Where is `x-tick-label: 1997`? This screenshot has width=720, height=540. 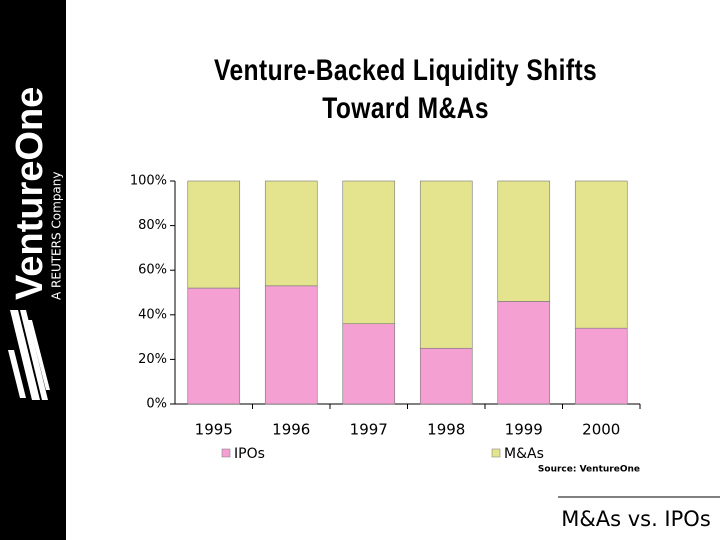 x-tick-label: 1997 is located at coordinates (369, 430).